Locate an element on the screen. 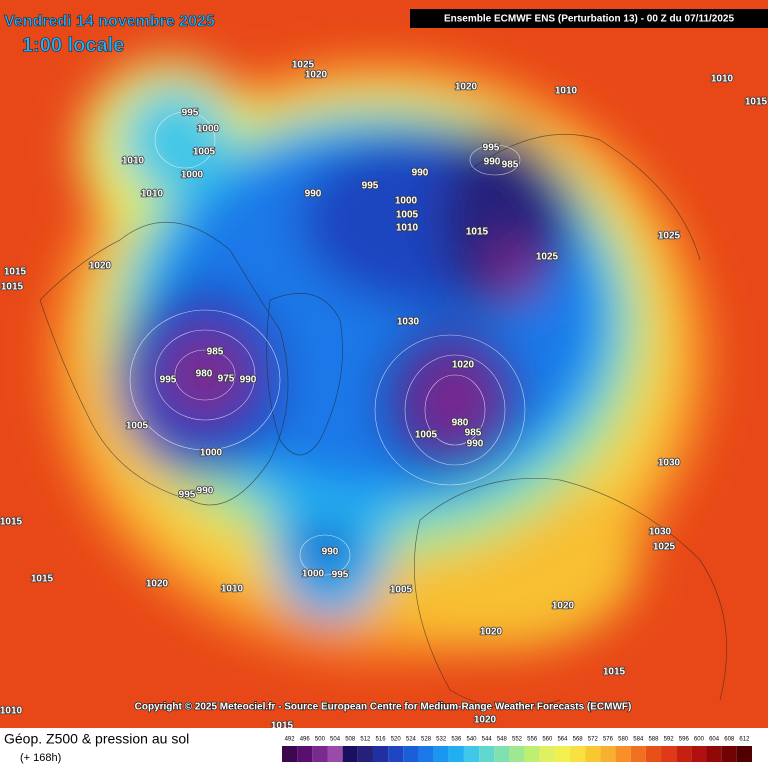 The image size is (768, 768). scale-label: 544 is located at coordinates (487, 740).